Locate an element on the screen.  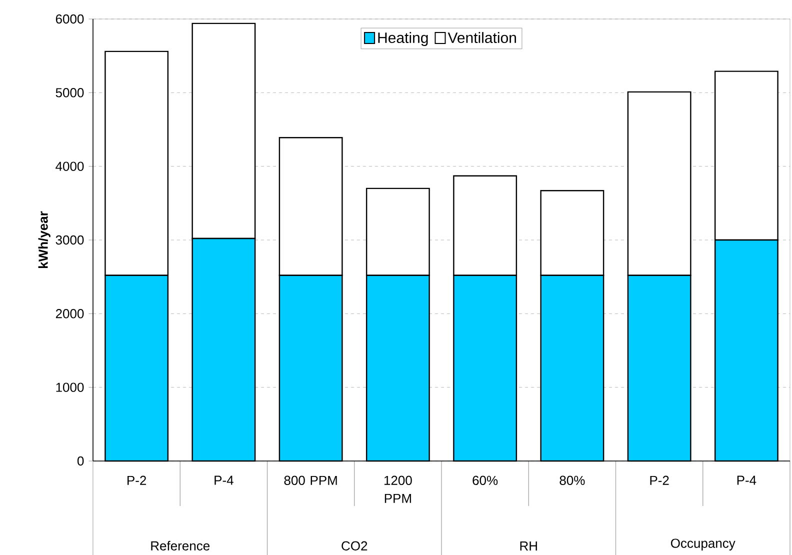
legend-label: Heating is located at coordinates (403, 39).